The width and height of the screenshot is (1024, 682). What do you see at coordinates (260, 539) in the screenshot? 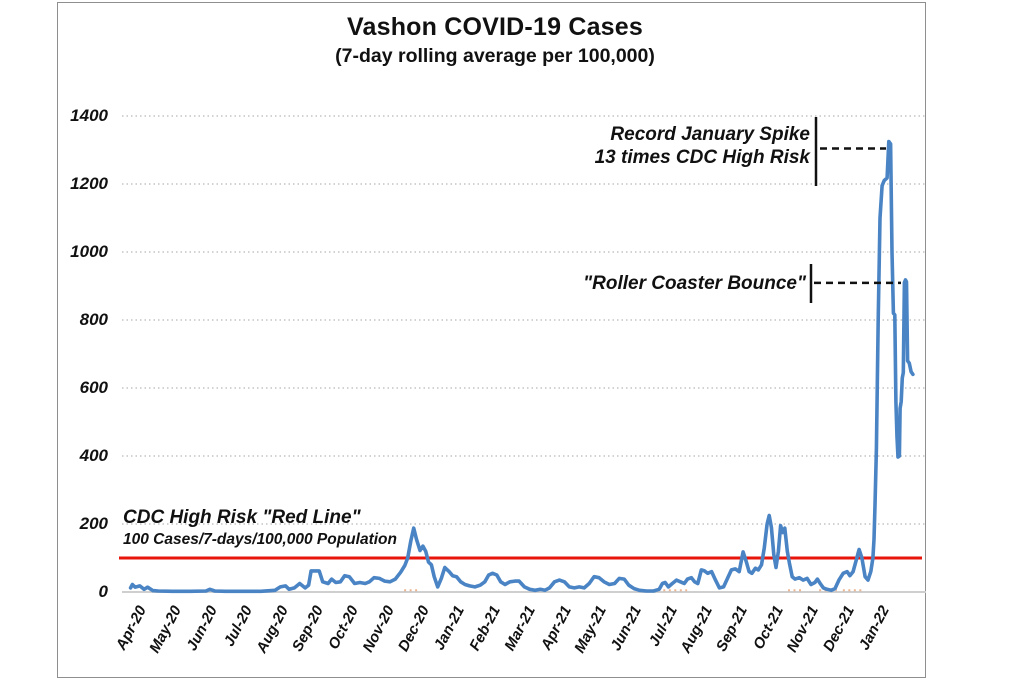
I see `cdc-red-line-sublabel: 100 Cases/7-days/100,000 Population` at bounding box center [260, 539].